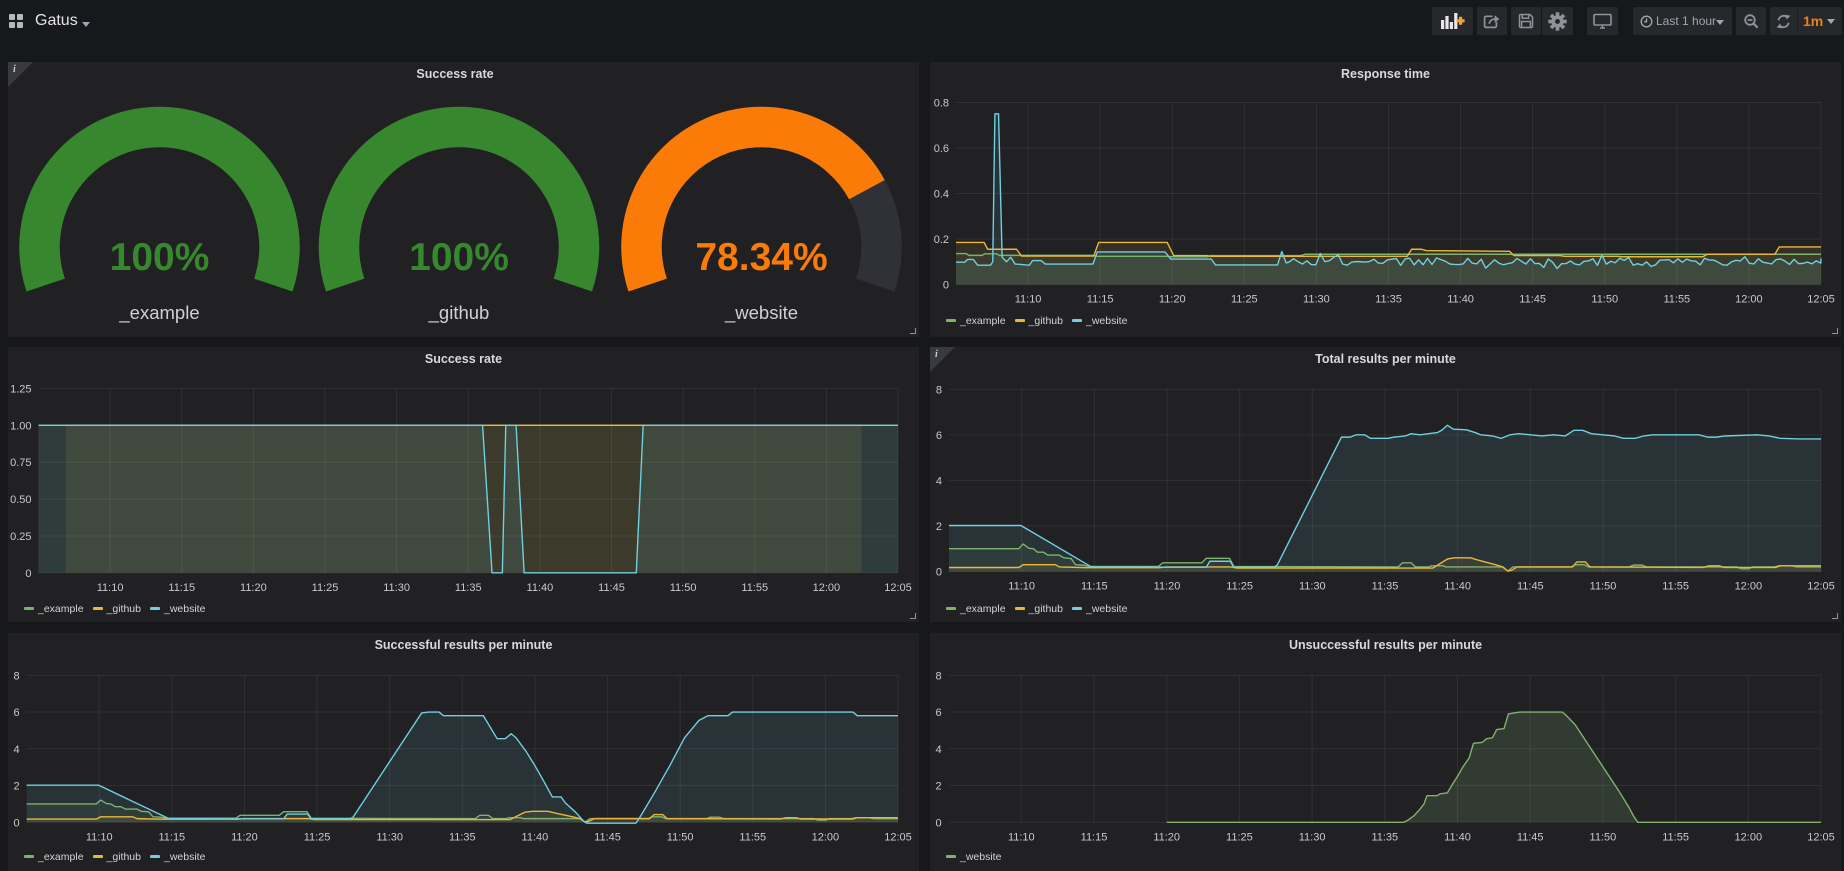 This screenshot has height=871, width=1844. Describe the element at coordinates (20, 426) in the screenshot. I see `svg-text: 1.00` at that location.